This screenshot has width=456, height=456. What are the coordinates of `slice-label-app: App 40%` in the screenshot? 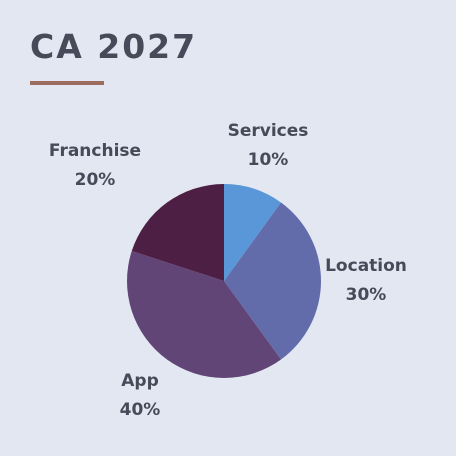 It's located at (140, 396).